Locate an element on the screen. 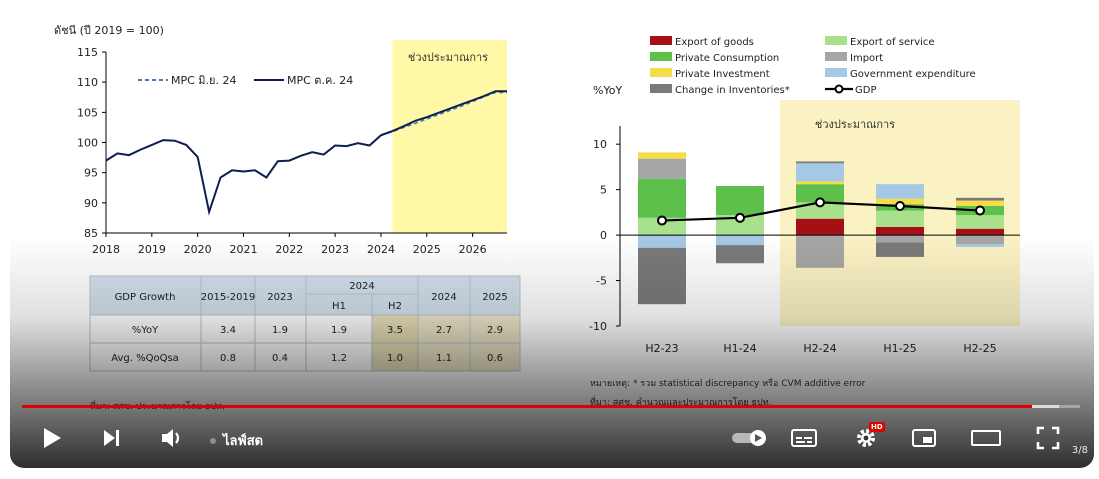 The height and width of the screenshot is (479, 1099). legend-label: Government expenditure is located at coordinates (913, 74).